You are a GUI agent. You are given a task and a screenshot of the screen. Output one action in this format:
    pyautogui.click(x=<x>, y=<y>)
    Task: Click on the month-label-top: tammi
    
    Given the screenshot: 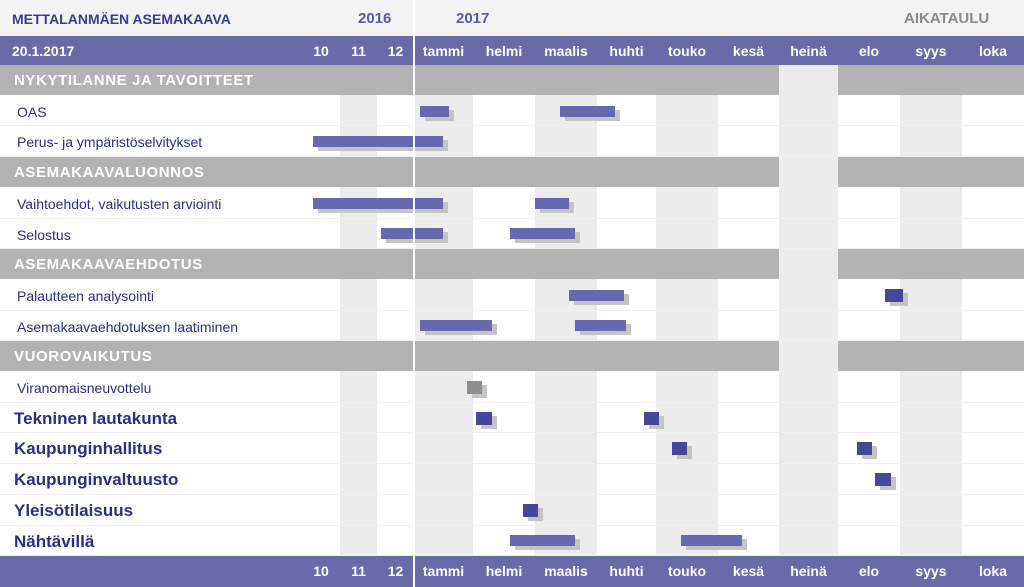 What is the action you would take?
    pyautogui.click(x=443, y=51)
    